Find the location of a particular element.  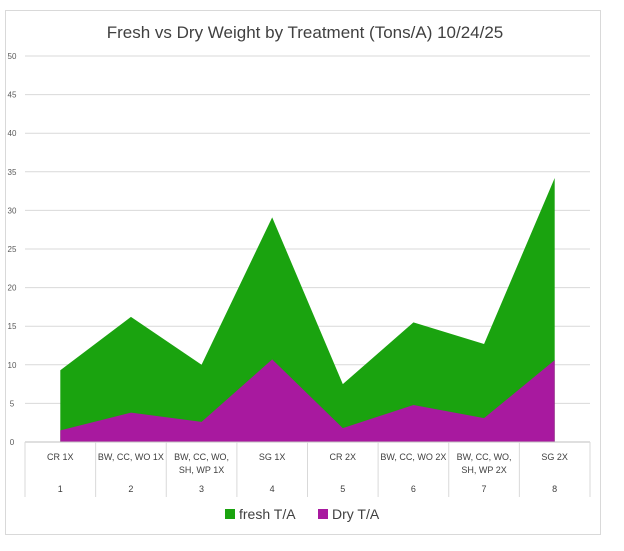

category-label: BW, CC, WO 2X is located at coordinates (413, 457).